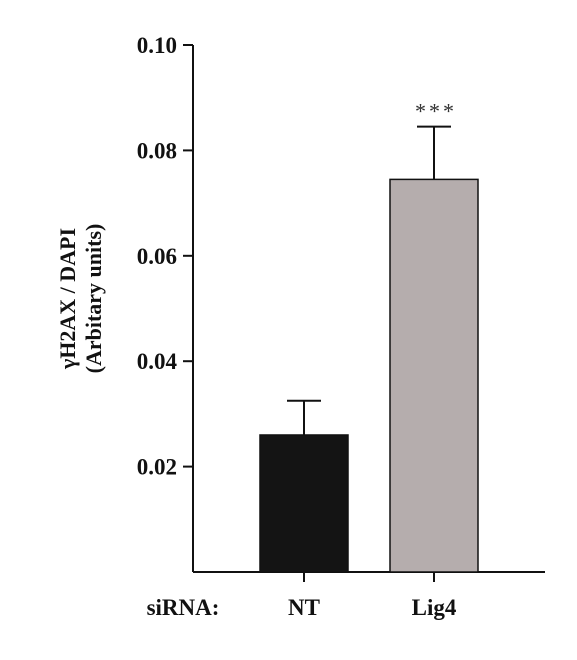 Image resolution: width=577 pixels, height=660 pixels. What do you see at coordinates (67, 299) in the screenshot?
I see `y-axis-label-line1: γH2AX / DAPI` at bounding box center [67, 299].